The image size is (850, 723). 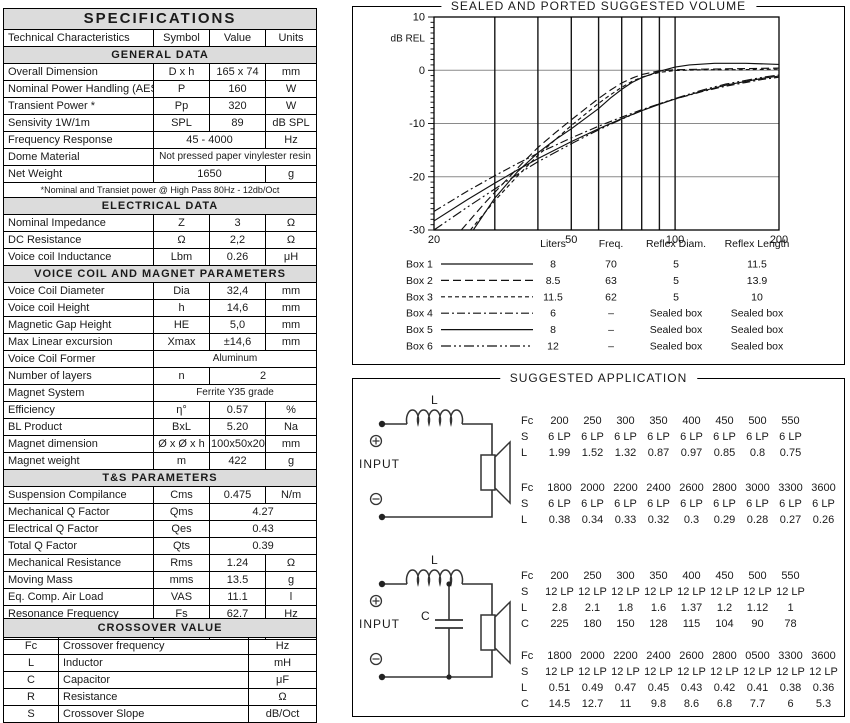 I want to click on application-row-label: Fc, so click(x=527, y=488).